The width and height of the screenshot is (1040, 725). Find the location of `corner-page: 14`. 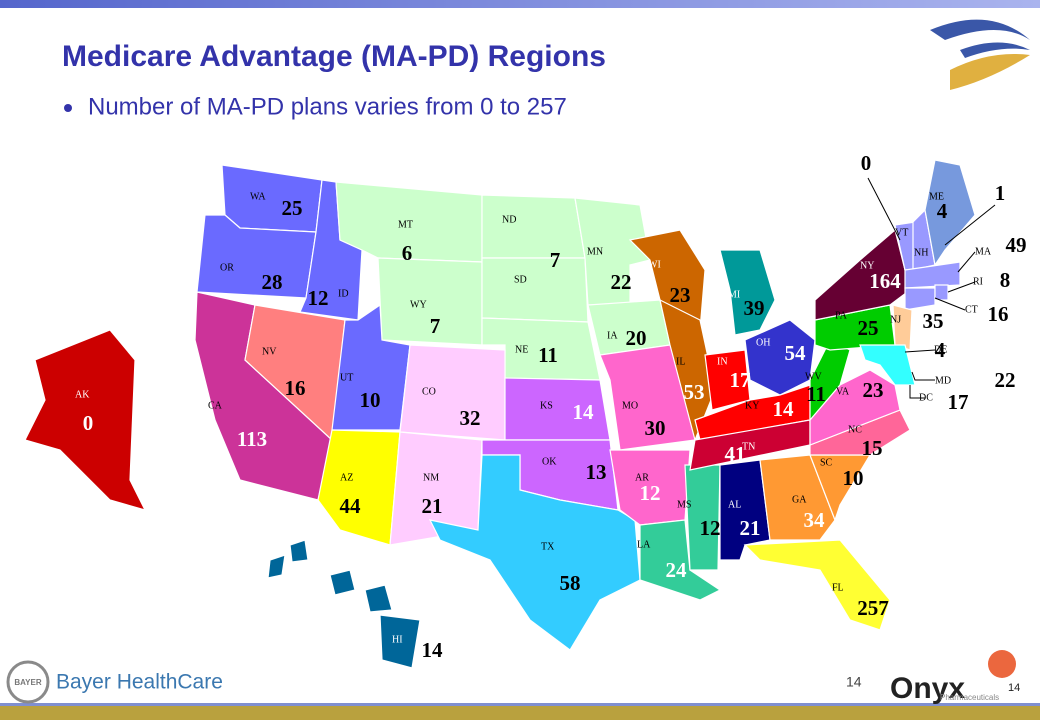

corner-page: 14 is located at coordinates (1014, 688).